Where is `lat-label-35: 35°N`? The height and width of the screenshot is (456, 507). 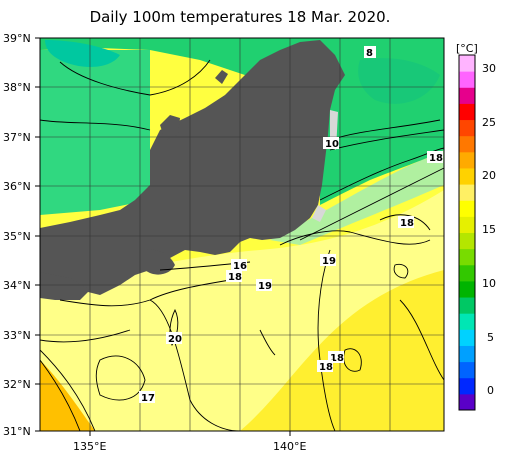
lat-label-35: 35°N is located at coordinates (17, 236).